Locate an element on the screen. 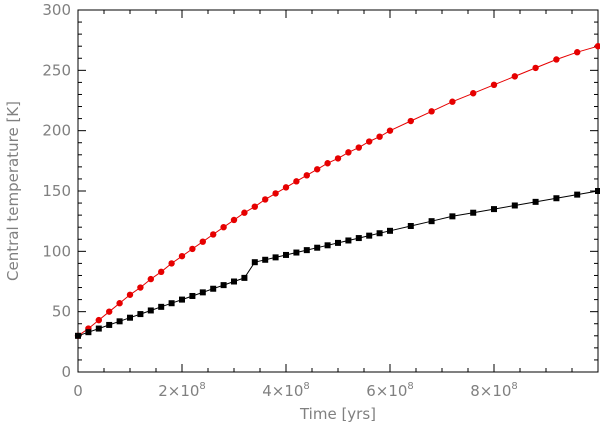 This screenshot has height=432, width=600. y-tick-label: 250 is located at coordinates (56, 70).